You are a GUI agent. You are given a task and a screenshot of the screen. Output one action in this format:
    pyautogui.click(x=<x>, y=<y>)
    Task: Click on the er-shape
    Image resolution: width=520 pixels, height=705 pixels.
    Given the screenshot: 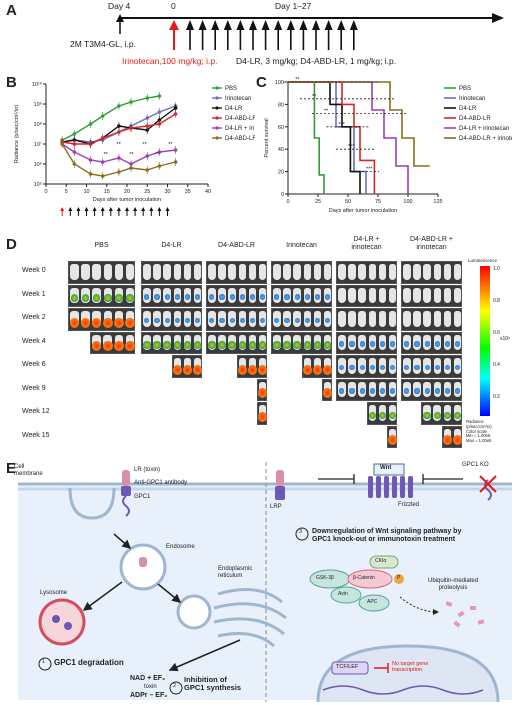 What is the action you would take?
    pyautogui.click(x=250, y=618)
    